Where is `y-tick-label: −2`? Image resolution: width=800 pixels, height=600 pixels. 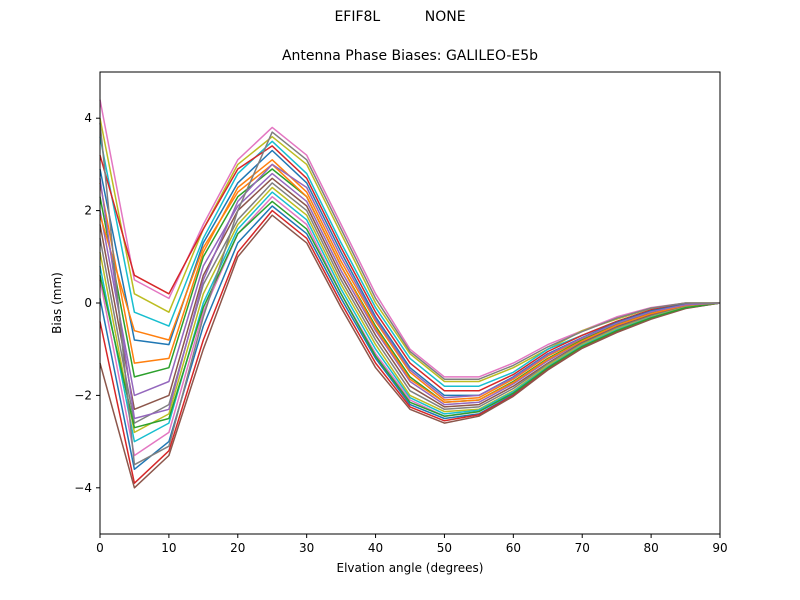 y-tick-label: −2 is located at coordinates (83, 395).